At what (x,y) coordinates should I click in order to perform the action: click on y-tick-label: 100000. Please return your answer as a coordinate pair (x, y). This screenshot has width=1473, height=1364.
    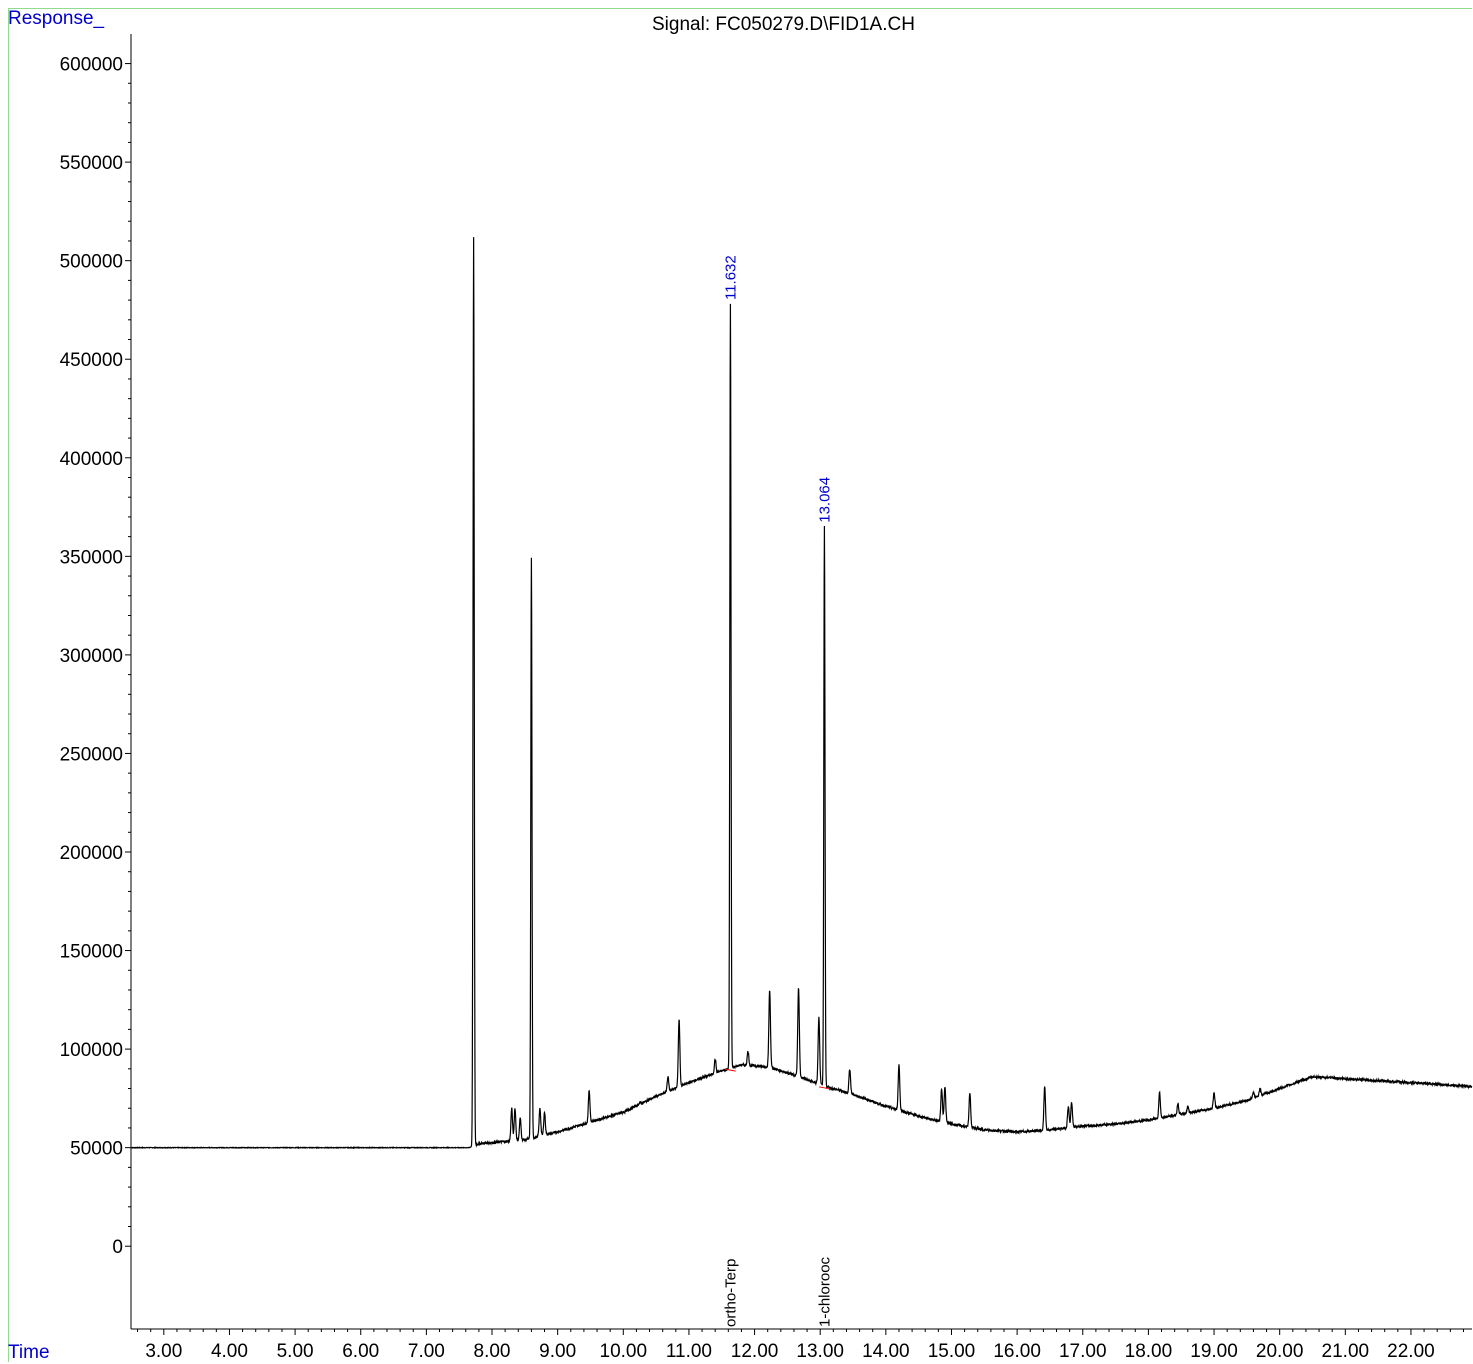
    Looking at the image, I should click on (91, 1050).